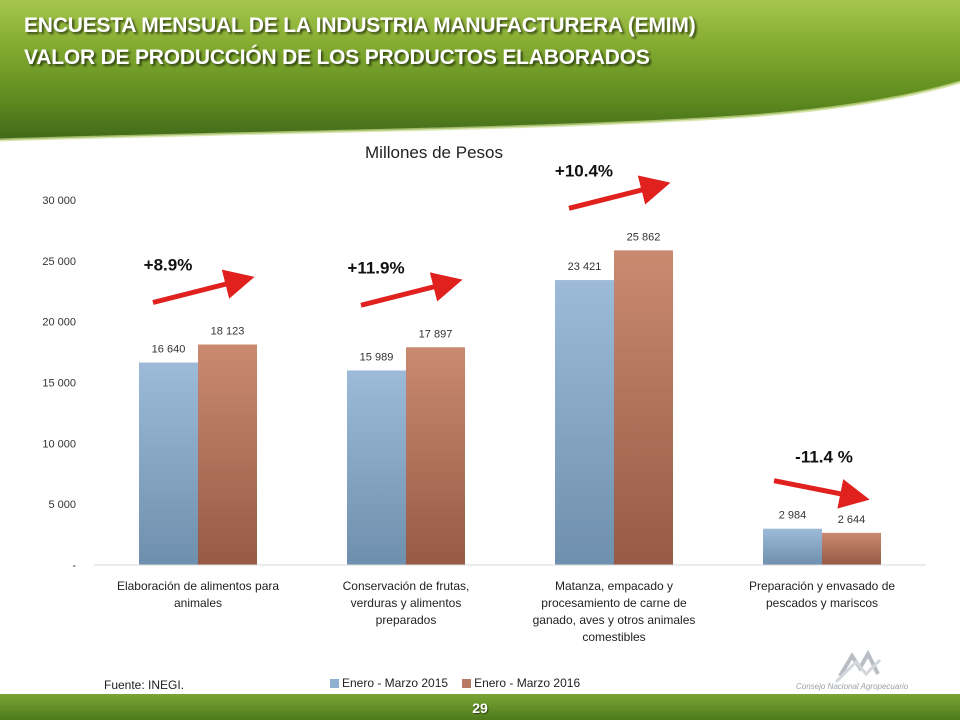 This screenshot has width=960, height=720. I want to click on x-category-label: animales, so click(198, 603).